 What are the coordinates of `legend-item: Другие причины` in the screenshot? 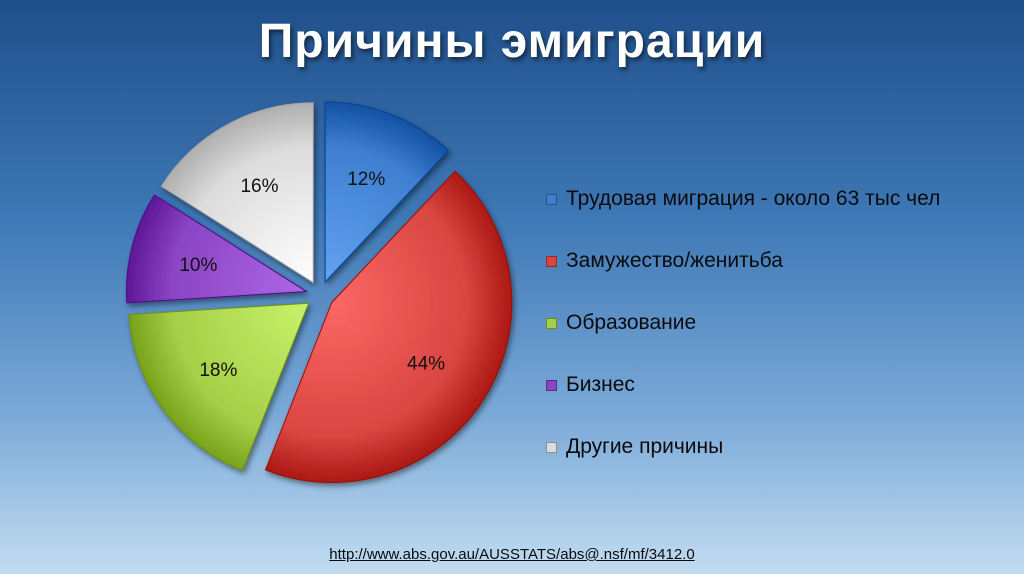 It's located at (743, 447).